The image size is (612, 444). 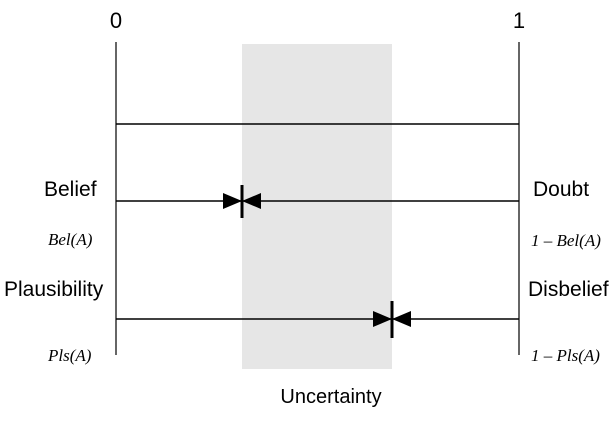 What do you see at coordinates (565, 355) in the screenshot?
I see `disbelief-formula: 1 – Pls(A)` at bounding box center [565, 355].